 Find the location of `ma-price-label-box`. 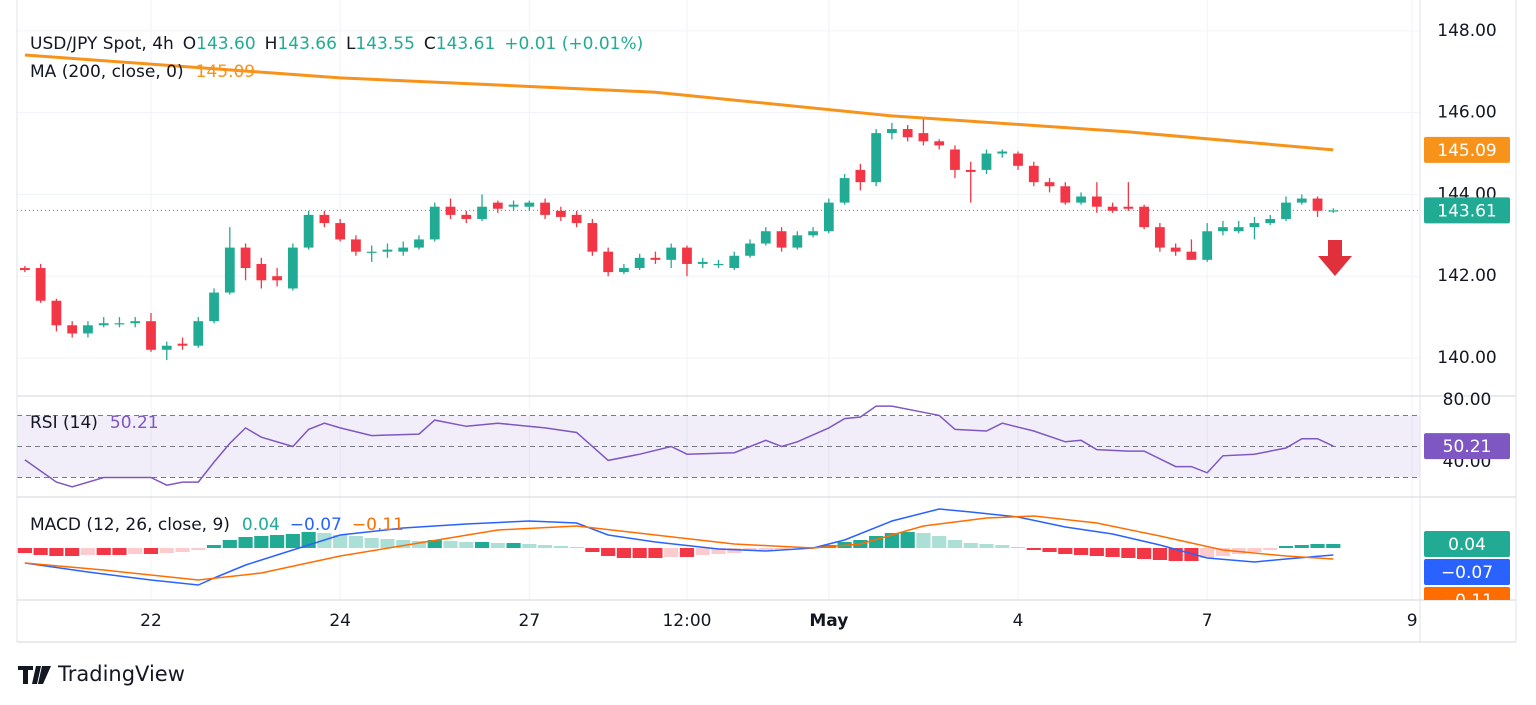

ma-price-label-box is located at coordinates (1467, 149).